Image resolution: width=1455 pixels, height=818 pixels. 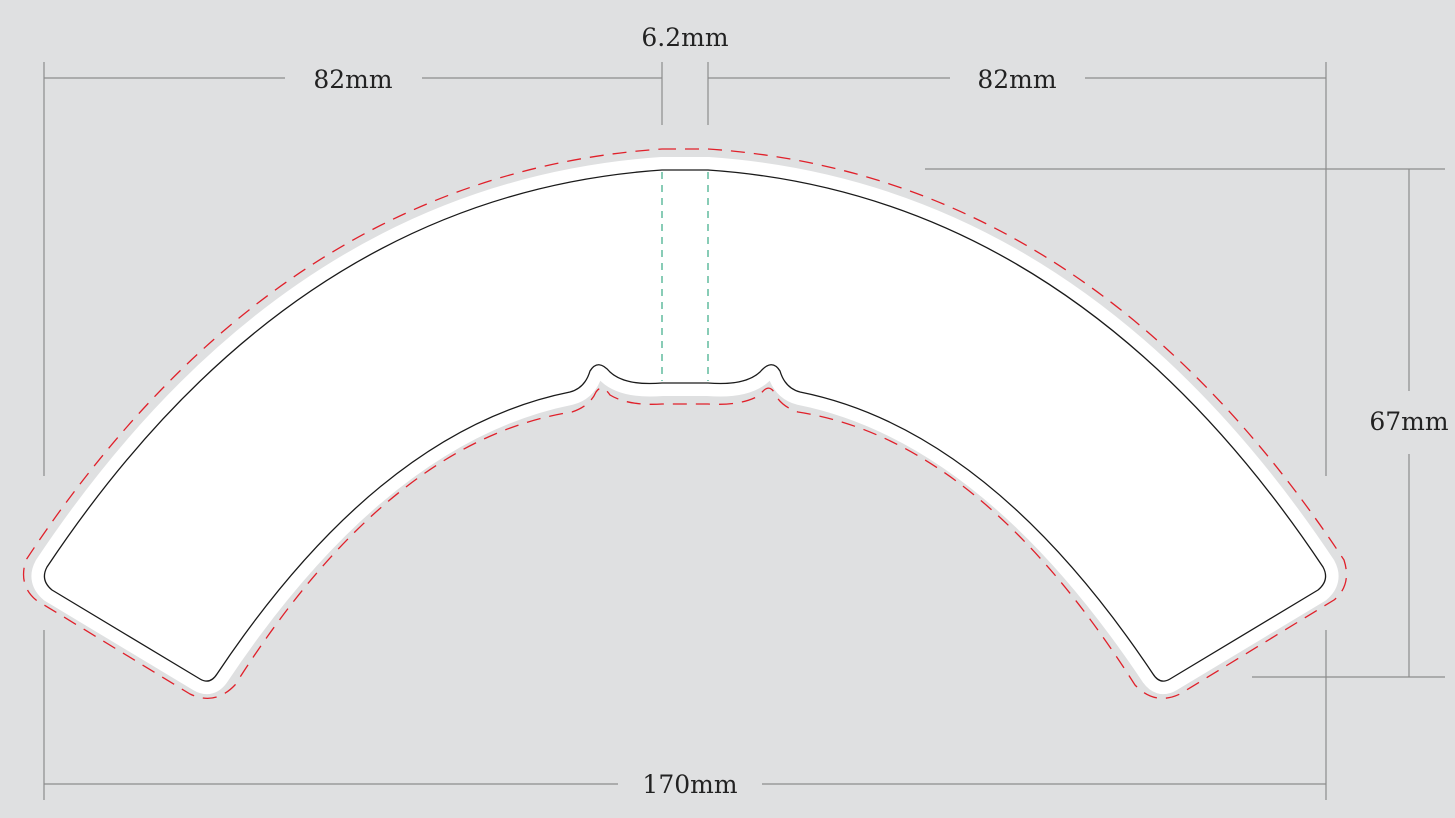 I want to click on left-width-label: 82mm, so click(x=353, y=79).